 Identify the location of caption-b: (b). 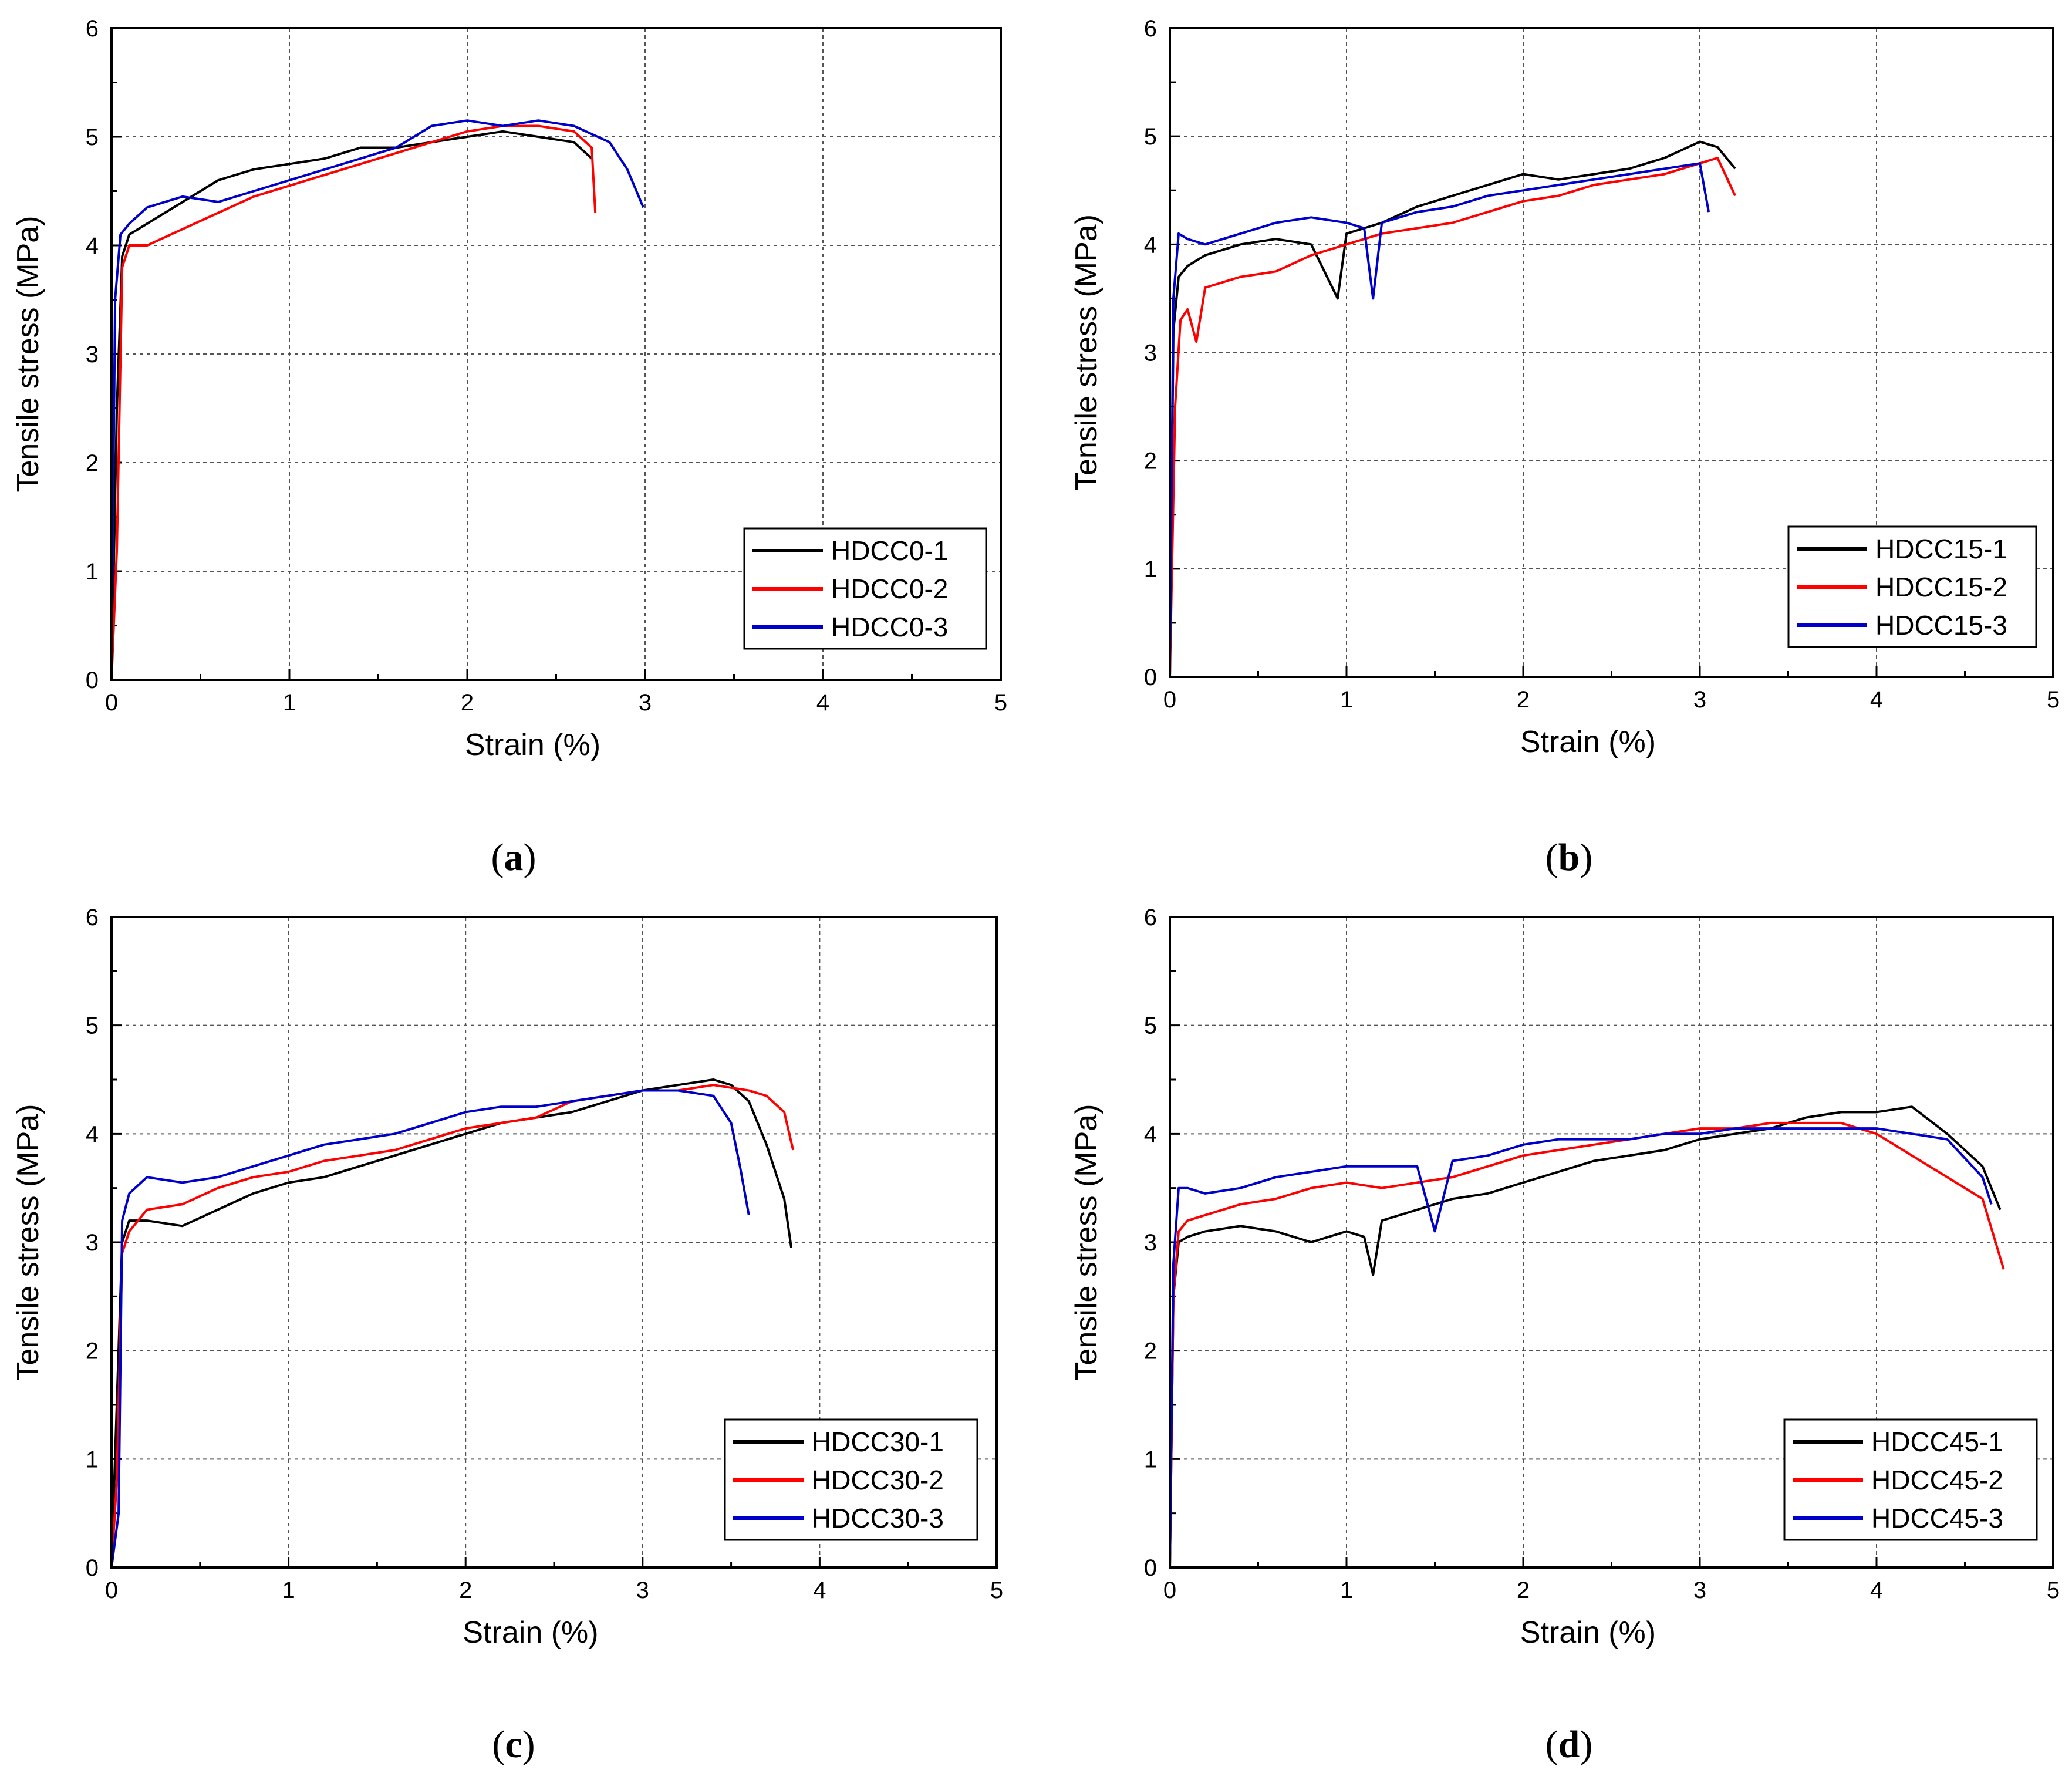
(1569, 857).